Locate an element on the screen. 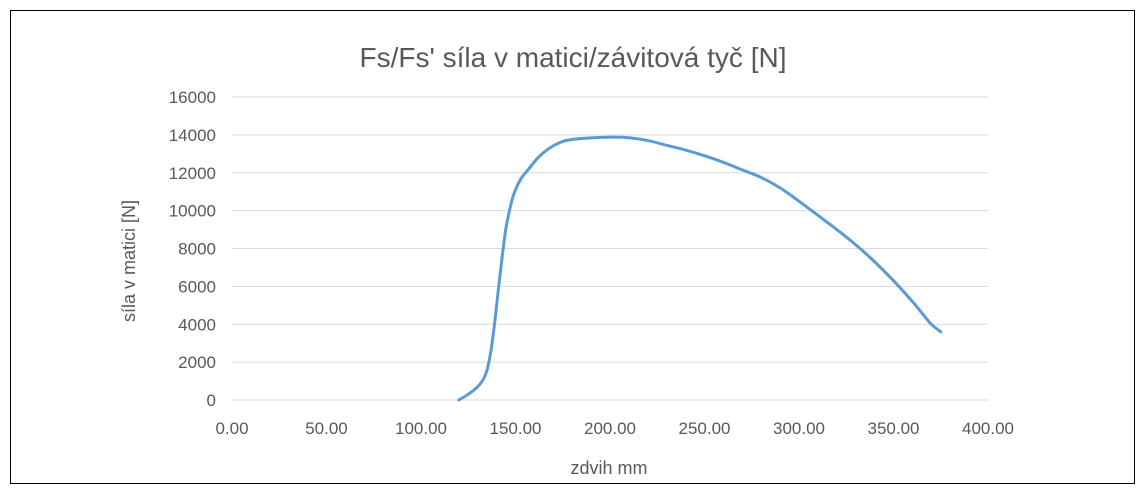 The image size is (1145, 494). x-tick-label: 350.00 is located at coordinates (894, 428).